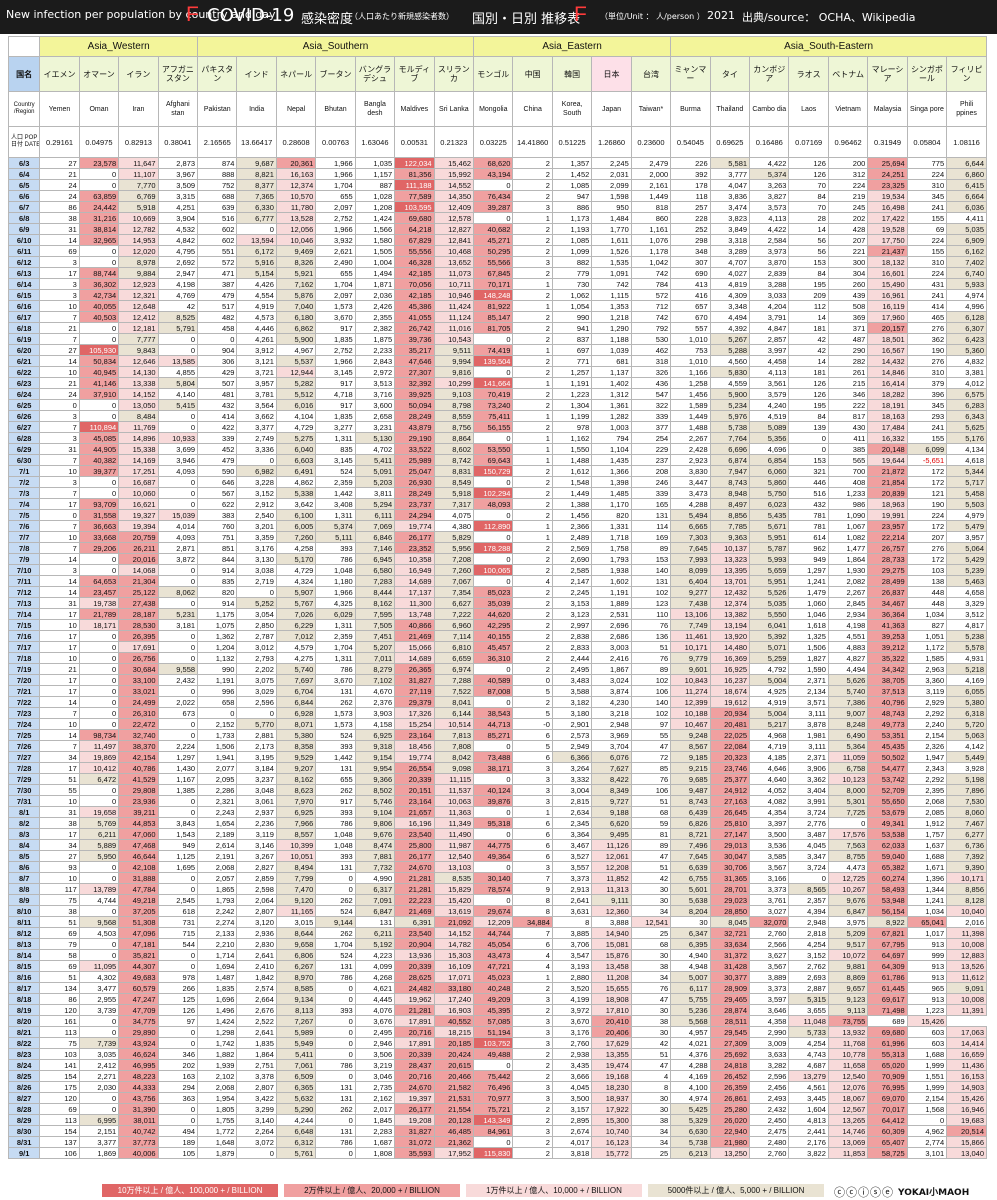 The width and height of the screenshot is (997, 1200). Describe the element at coordinates (493, 240) in the screenshot. I see `table-cell: 45,271` at that location.